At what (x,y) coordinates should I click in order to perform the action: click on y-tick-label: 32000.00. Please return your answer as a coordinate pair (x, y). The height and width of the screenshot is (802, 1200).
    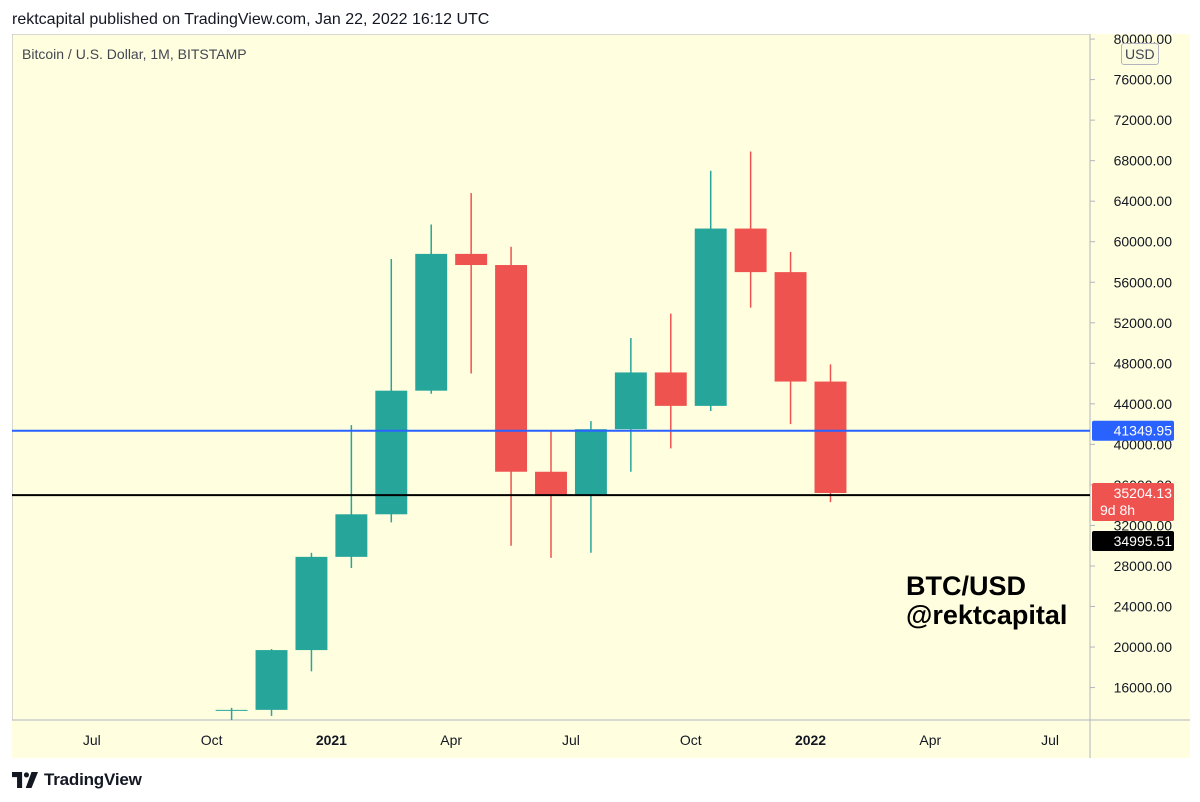
    Looking at the image, I should click on (1143, 525).